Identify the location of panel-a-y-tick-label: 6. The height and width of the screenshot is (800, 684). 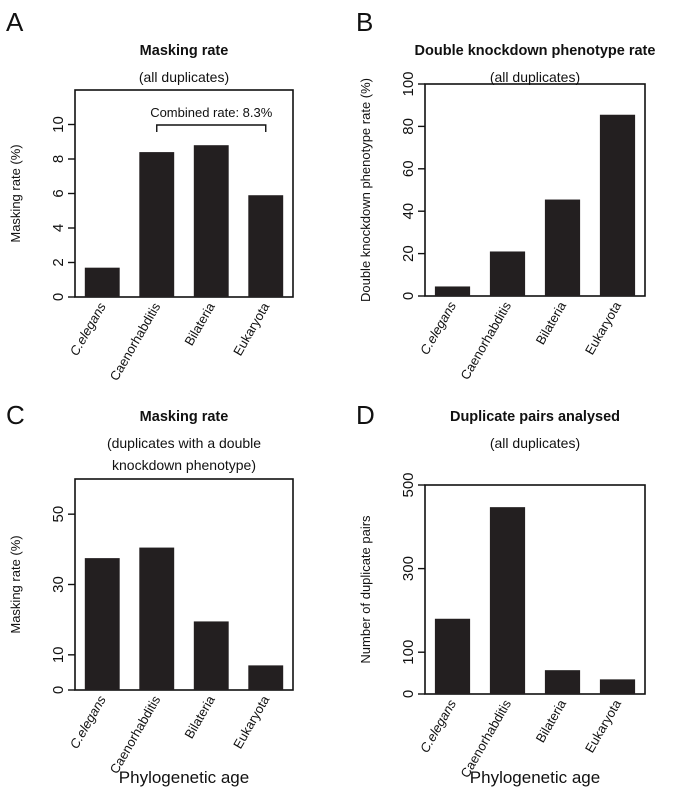
(58, 193).